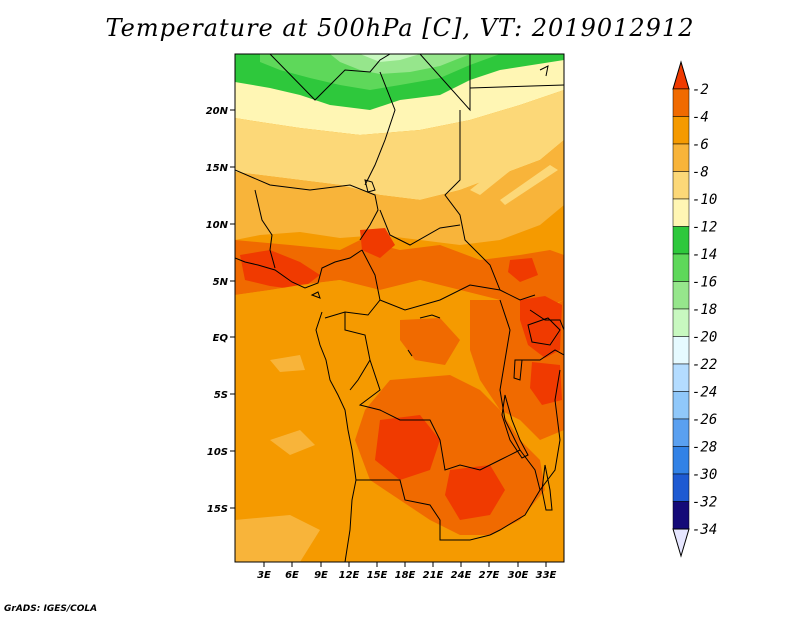 This screenshot has width=800, height=618. What do you see at coordinates (704, 338) in the screenshot?
I see `colorbar-label: -20` at bounding box center [704, 338].